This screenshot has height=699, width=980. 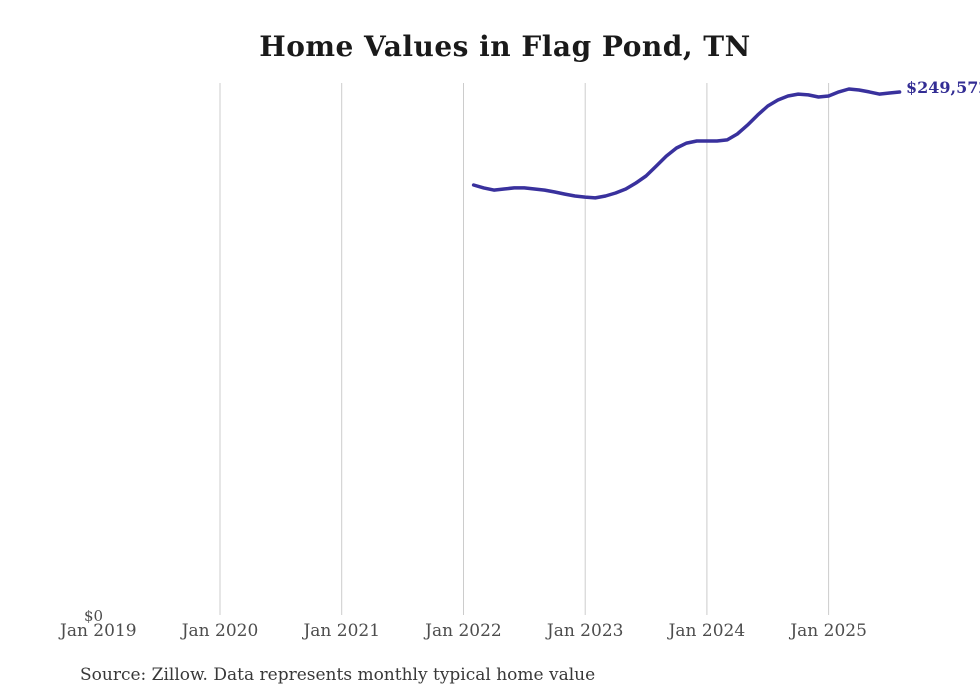 I want to click on x-tick-label-jan-2024: Jan 2024, so click(x=707, y=631).